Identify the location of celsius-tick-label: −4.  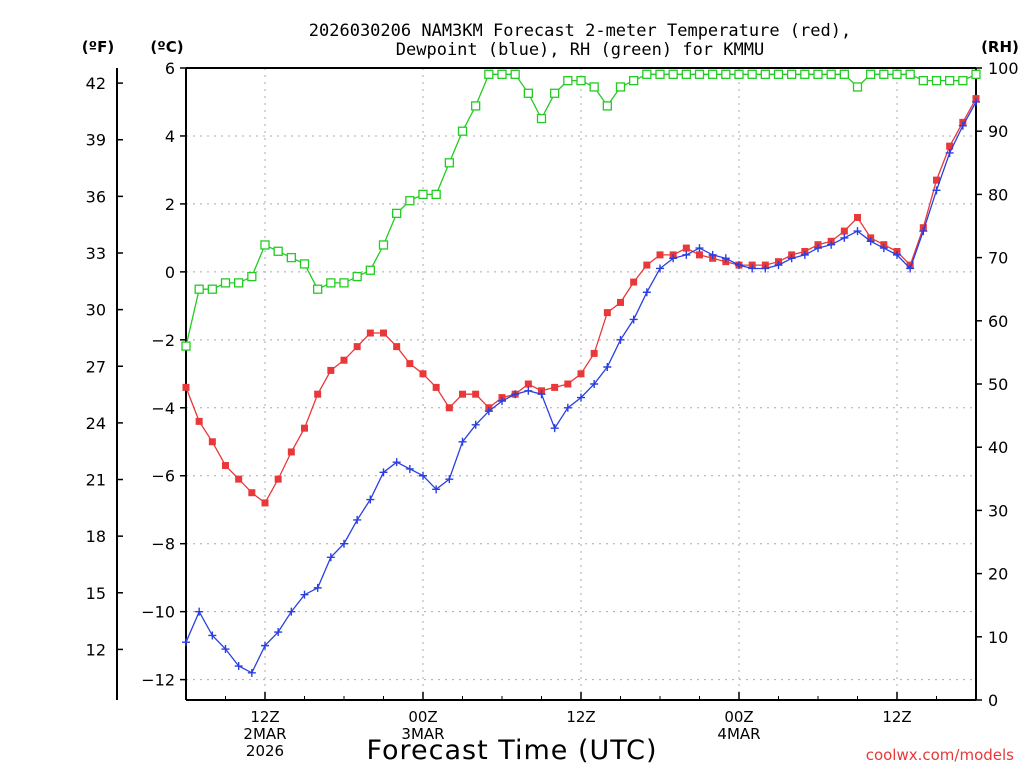
(163, 408).